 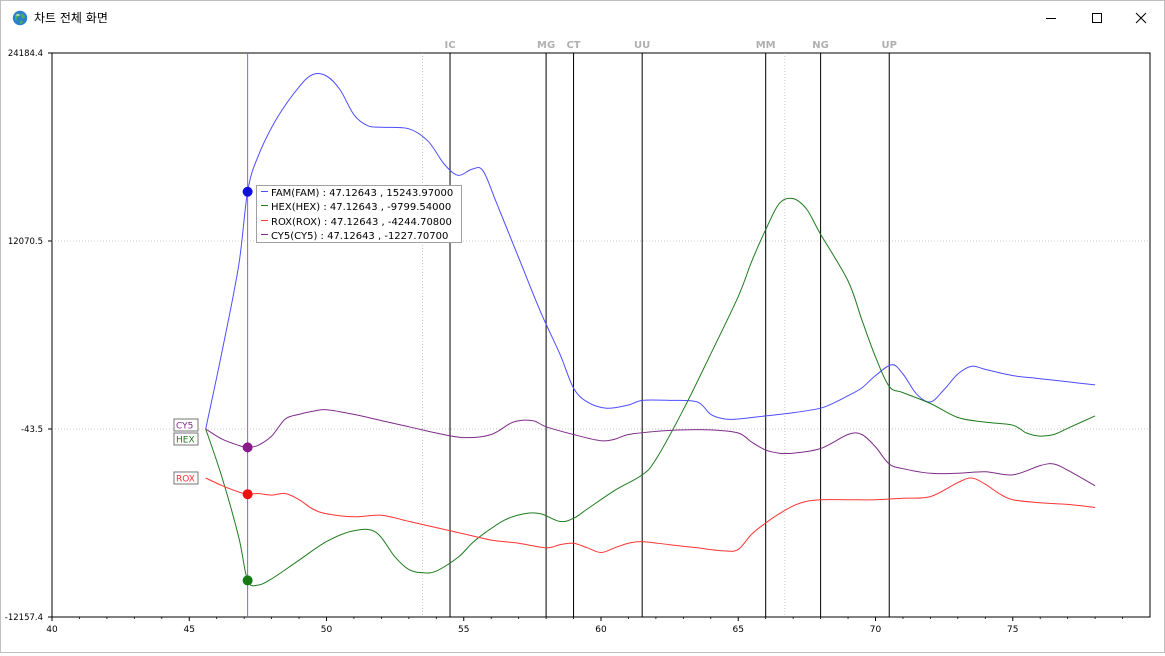 I want to click on globe-icon, so click(x=20, y=18).